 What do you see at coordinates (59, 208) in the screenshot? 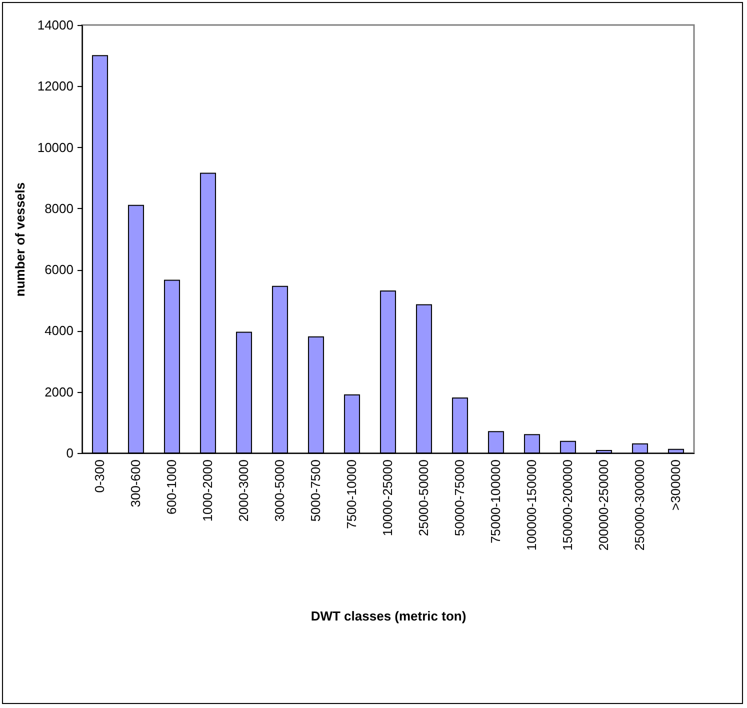
I see `y-tick-label: 8000` at bounding box center [59, 208].